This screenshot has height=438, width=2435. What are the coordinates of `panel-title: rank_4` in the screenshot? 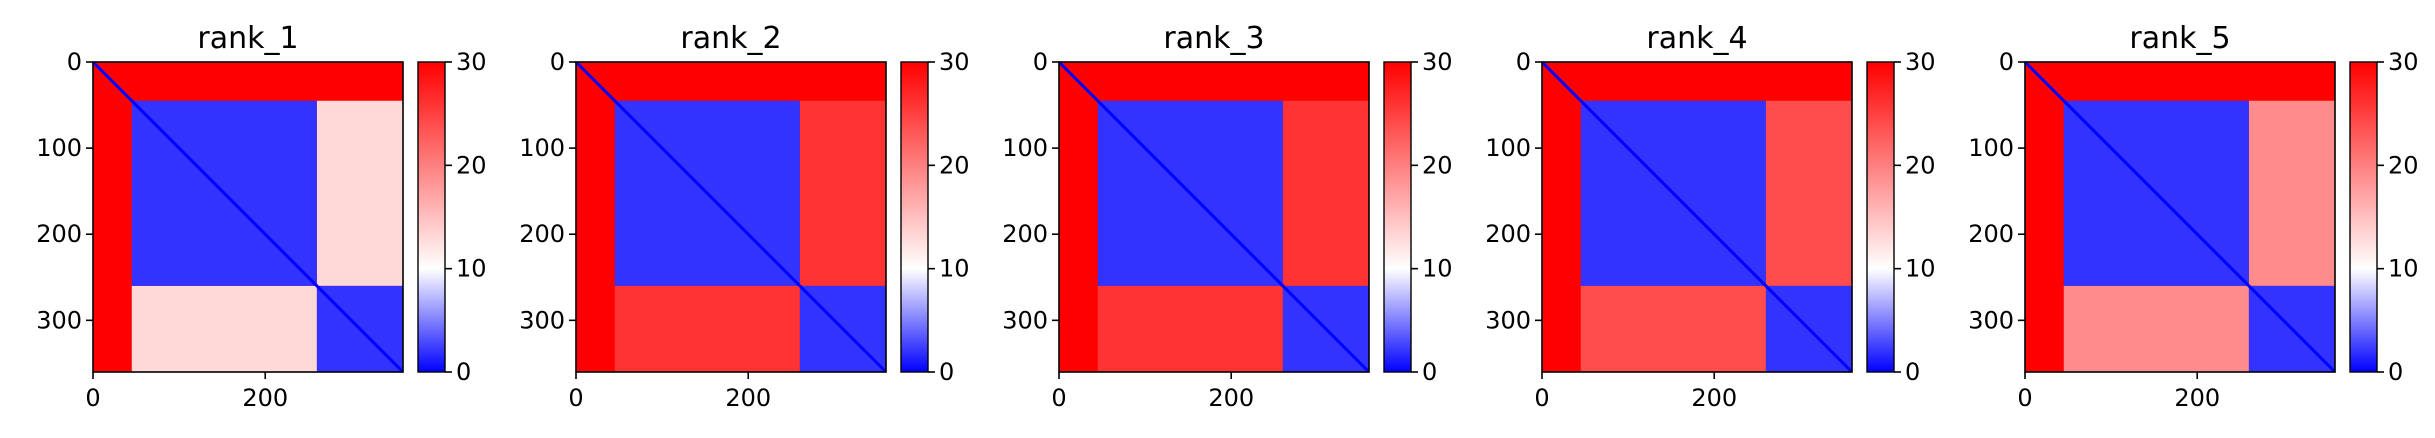 It's located at (1696, 38).